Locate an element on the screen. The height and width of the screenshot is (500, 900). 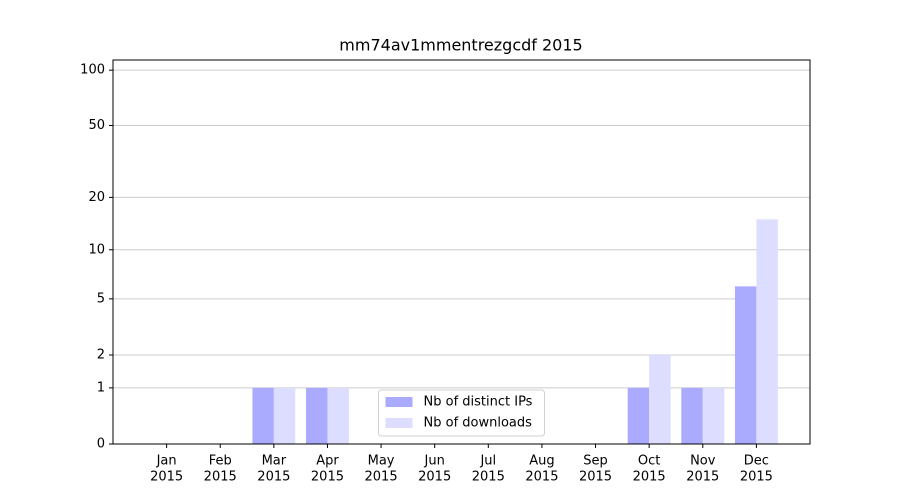
y-tick-label: 50 is located at coordinates (96, 125).